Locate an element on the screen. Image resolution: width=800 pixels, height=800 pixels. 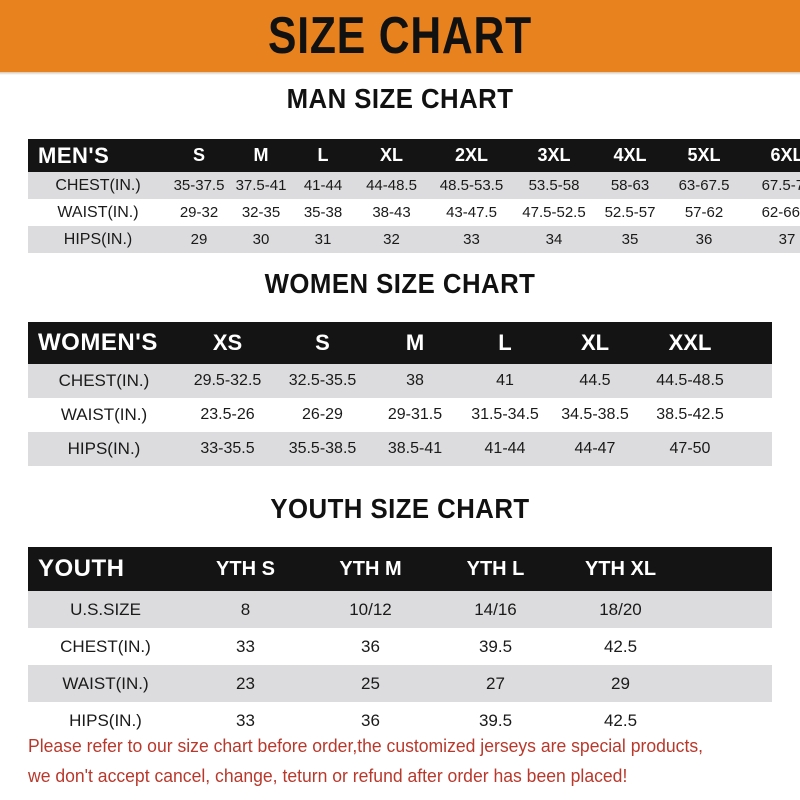
men-size-header-m: M is located at coordinates (261, 155).